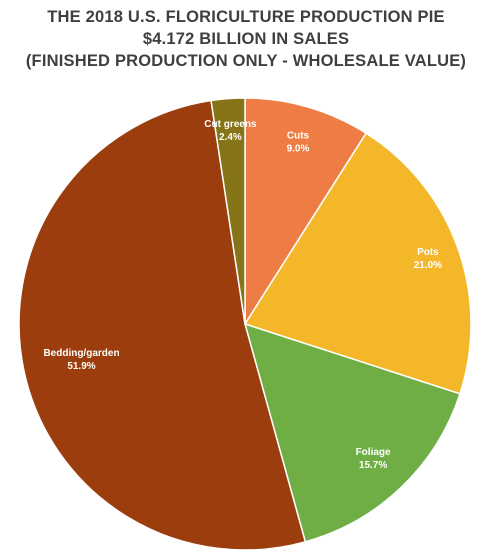 The image size is (492, 560). I want to click on slice-value-label: 9.0%, so click(298, 149).